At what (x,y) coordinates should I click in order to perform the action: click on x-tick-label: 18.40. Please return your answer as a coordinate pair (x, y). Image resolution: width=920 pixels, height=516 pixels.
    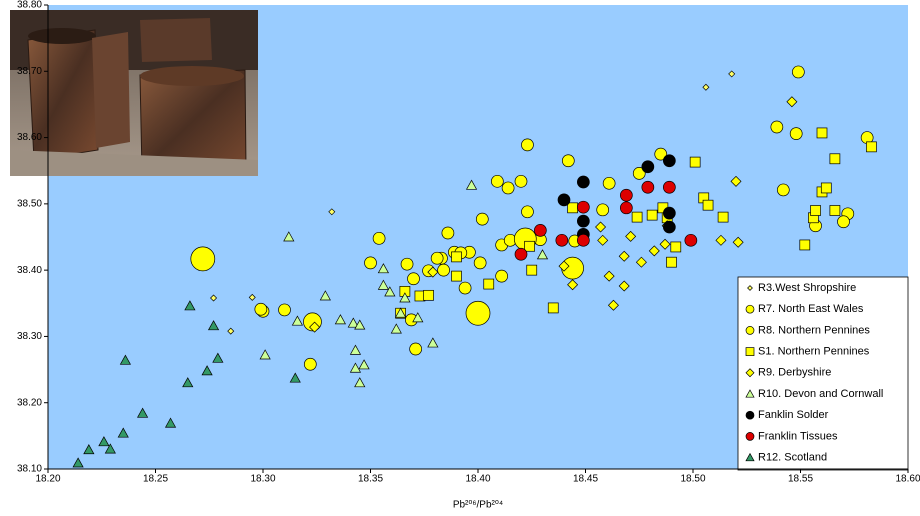
    Looking at the image, I should click on (477, 479).